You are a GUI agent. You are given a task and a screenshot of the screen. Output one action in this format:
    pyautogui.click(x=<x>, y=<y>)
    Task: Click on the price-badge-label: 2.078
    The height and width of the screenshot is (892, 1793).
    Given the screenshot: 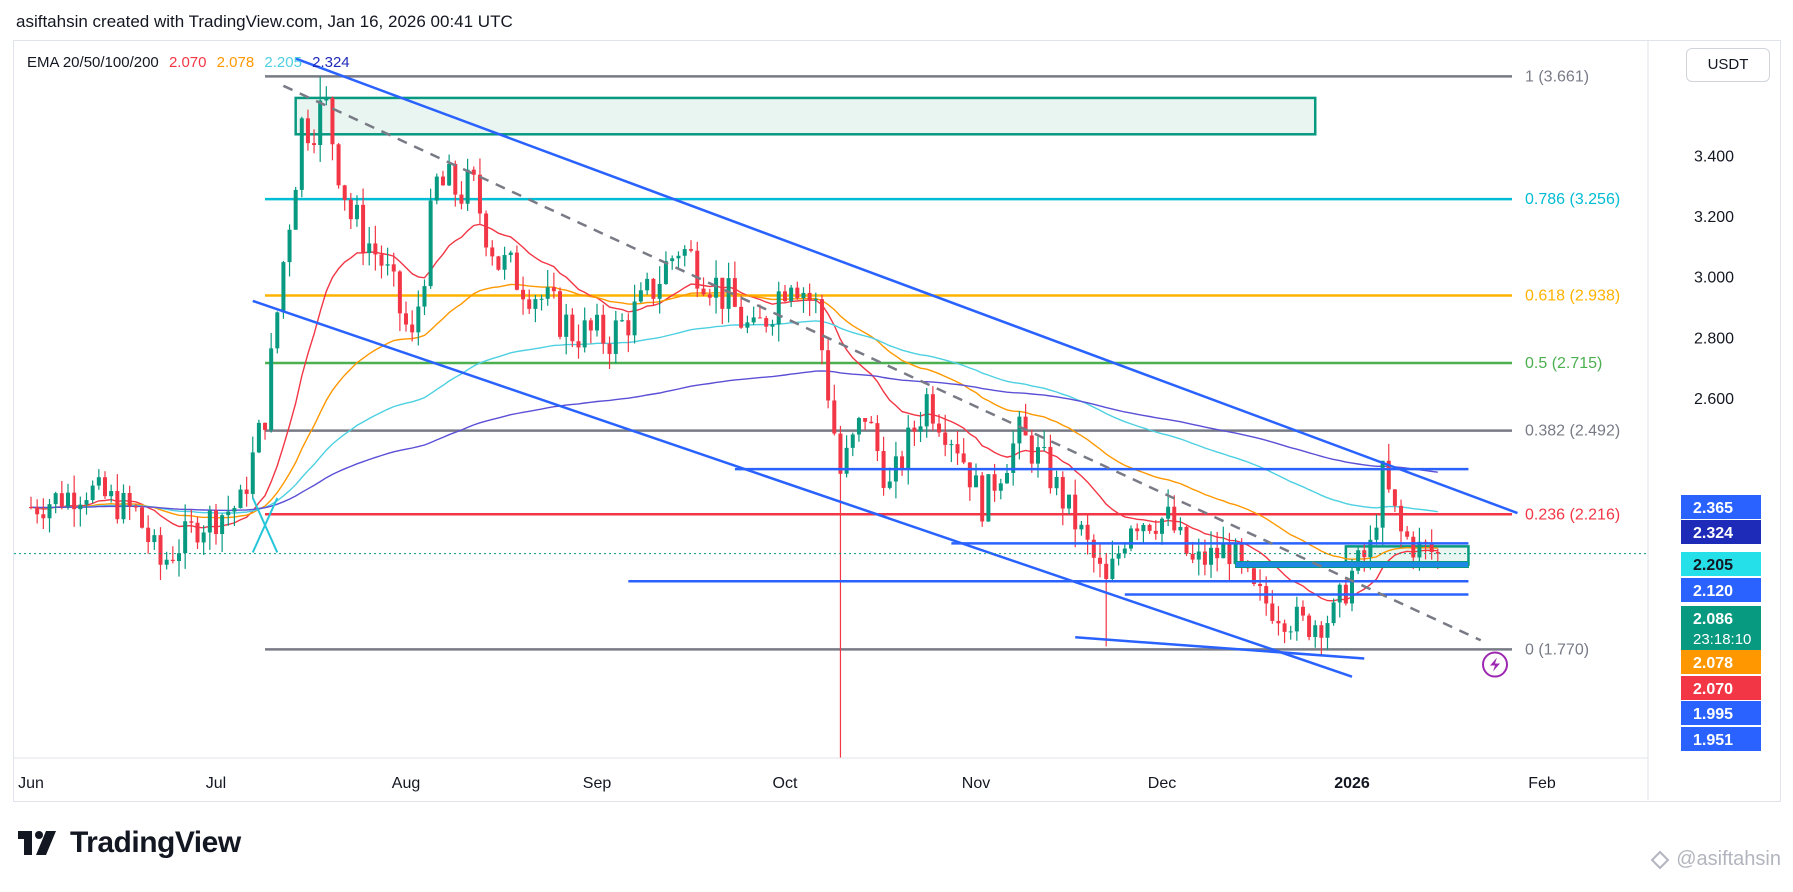 What is the action you would take?
    pyautogui.click(x=1713, y=663)
    